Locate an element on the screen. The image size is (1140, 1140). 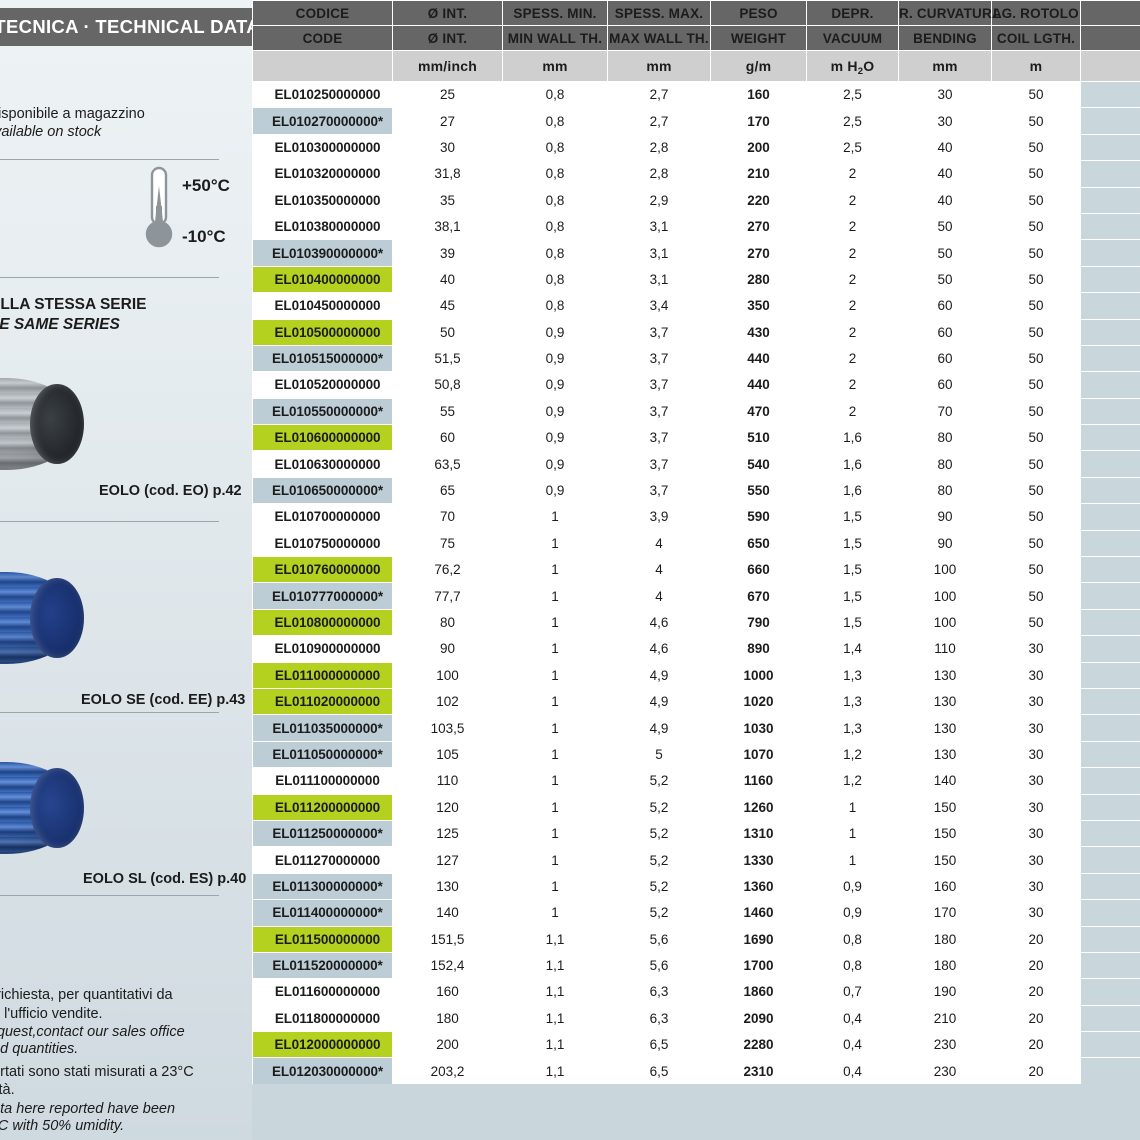
cell-code: EL011000000000 is located at coordinates (322, 675).